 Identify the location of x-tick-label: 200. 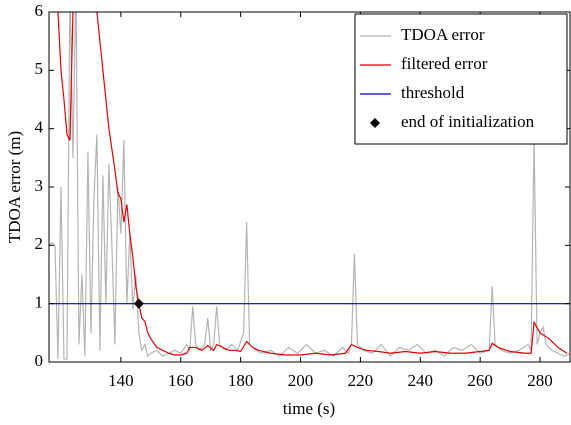
(301, 380).